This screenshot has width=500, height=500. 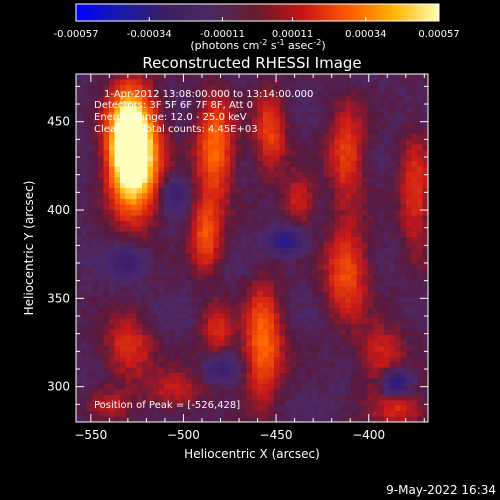 I want to click on x-tick-label: −450, so click(x=276, y=435).